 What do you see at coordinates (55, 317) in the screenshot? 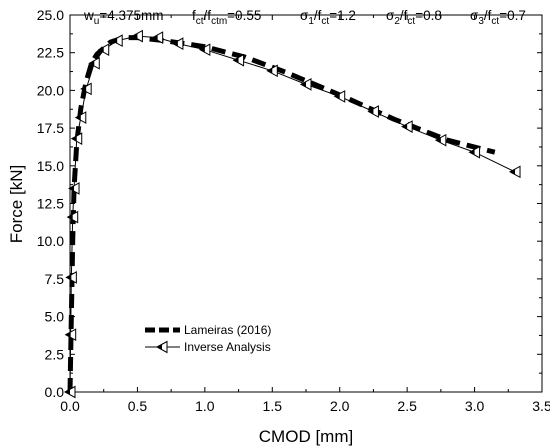
I see `y-tick-label: 5.0` at bounding box center [55, 317].